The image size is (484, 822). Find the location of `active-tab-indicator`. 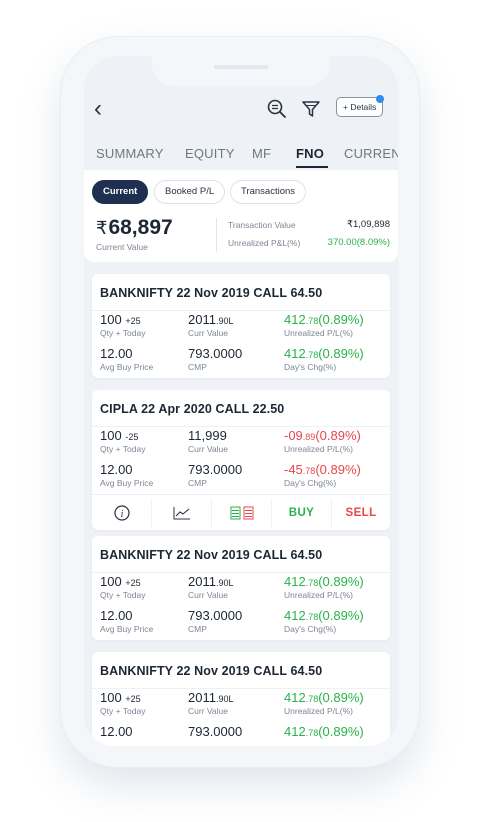

active-tab-indicator is located at coordinates (312, 167).